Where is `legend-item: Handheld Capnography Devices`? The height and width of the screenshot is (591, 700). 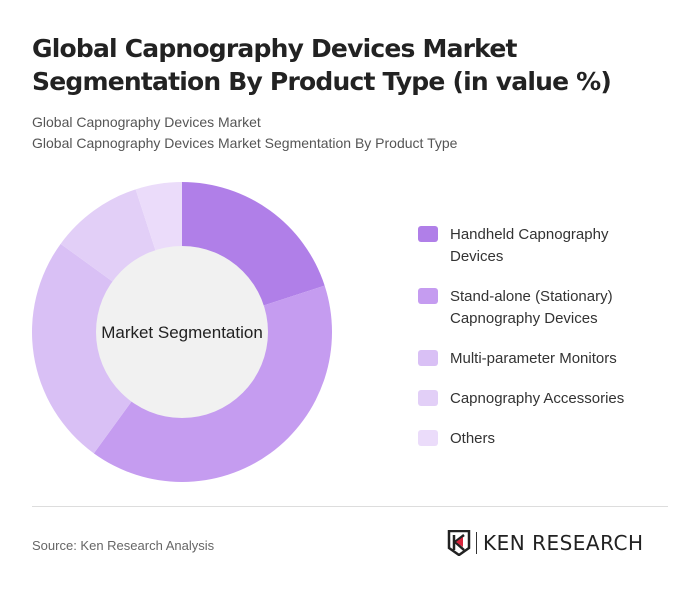
legend-item: Handheld Capnography Devices is located at coordinates (538, 246).